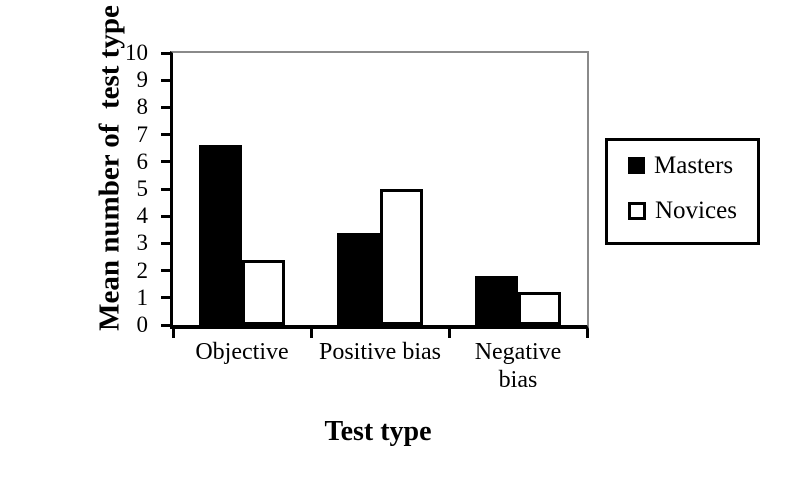 The image size is (800, 481). I want to click on y-axis-tick-label: 4, so click(142, 216).